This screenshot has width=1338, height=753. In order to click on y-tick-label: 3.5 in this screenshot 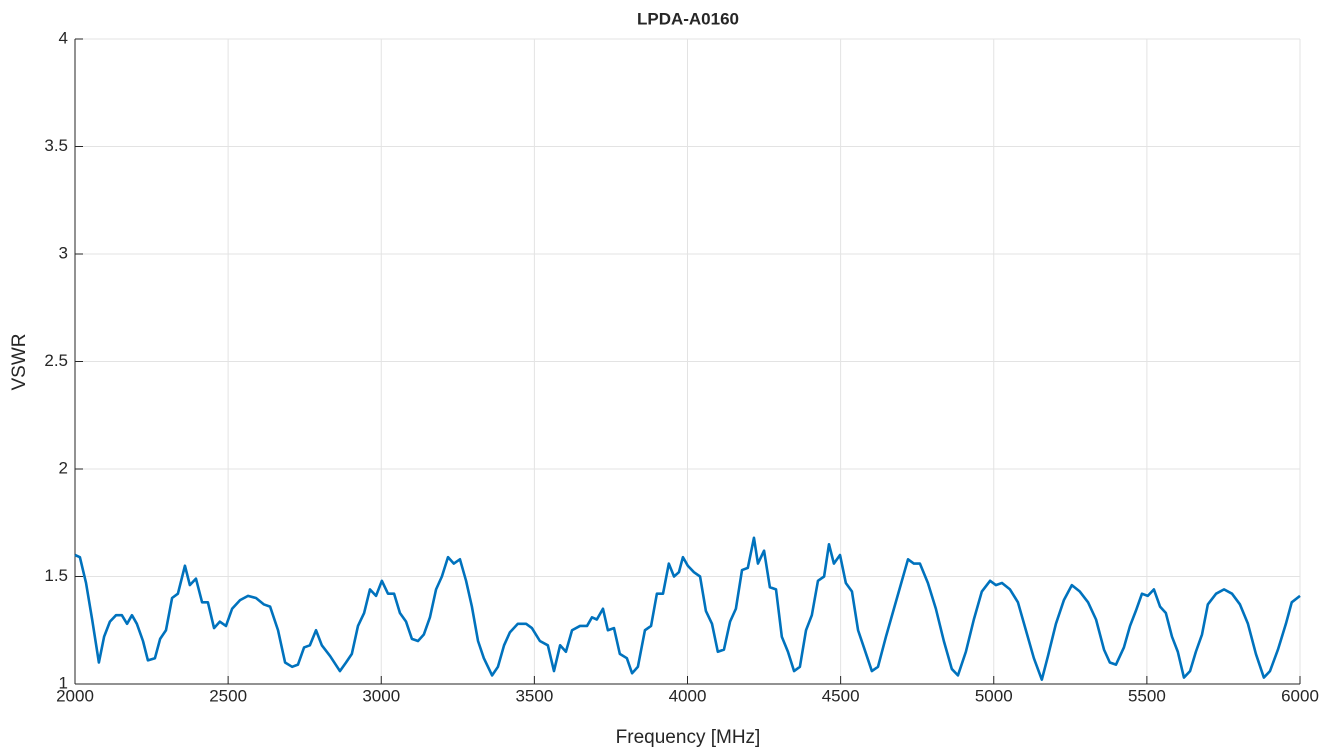, I will do `click(56, 145)`.